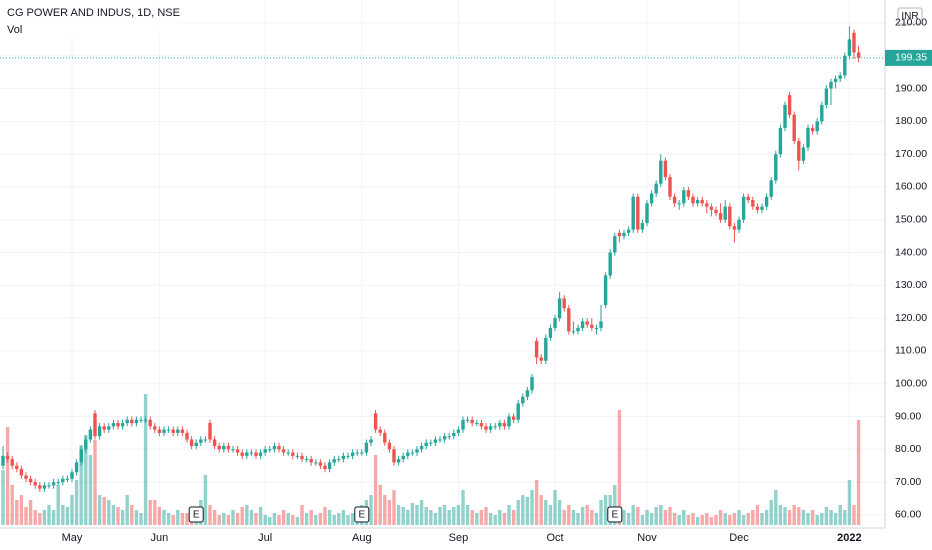  What do you see at coordinates (160, 538) in the screenshot?
I see `x-tick-label: Jun` at bounding box center [160, 538].